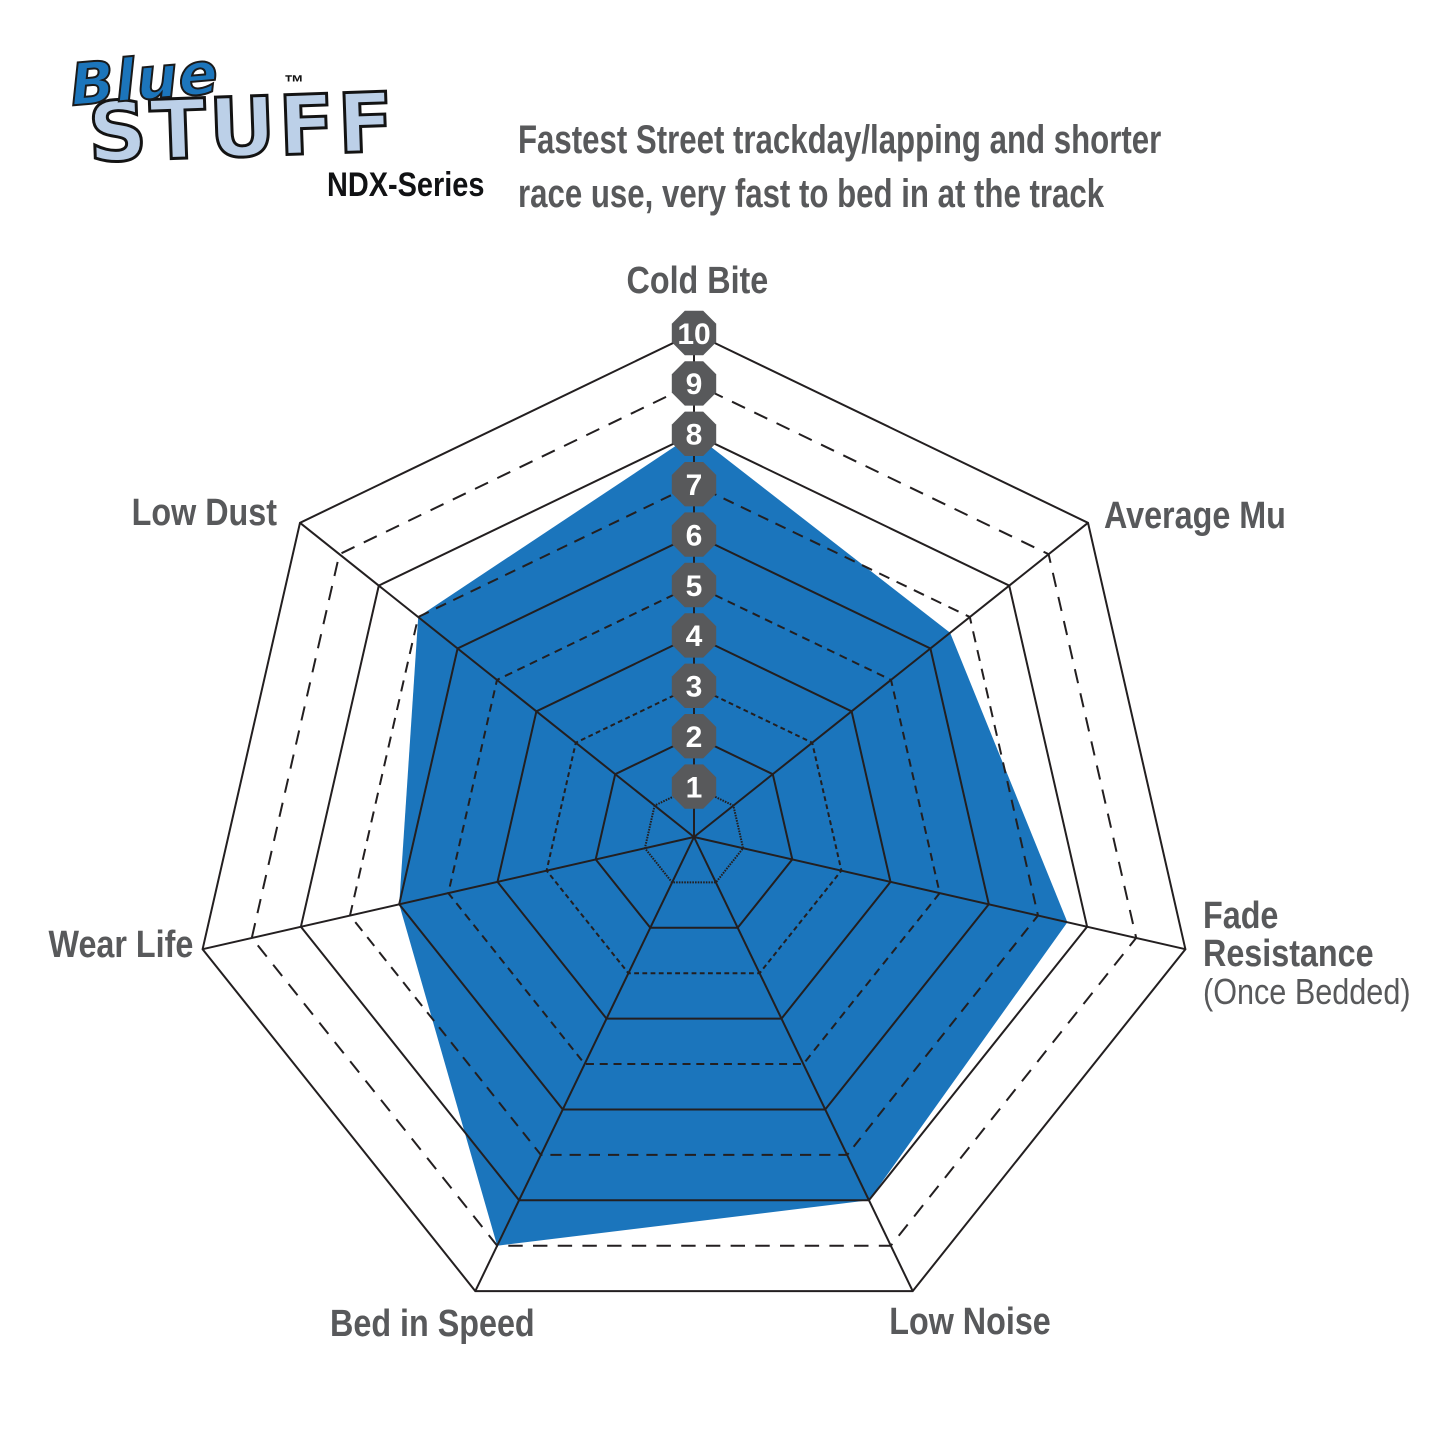 The width and height of the screenshot is (1445, 1445). What do you see at coordinates (120, 945) in the screenshot?
I see `axis-label-wear-life: Wear Life` at bounding box center [120, 945].